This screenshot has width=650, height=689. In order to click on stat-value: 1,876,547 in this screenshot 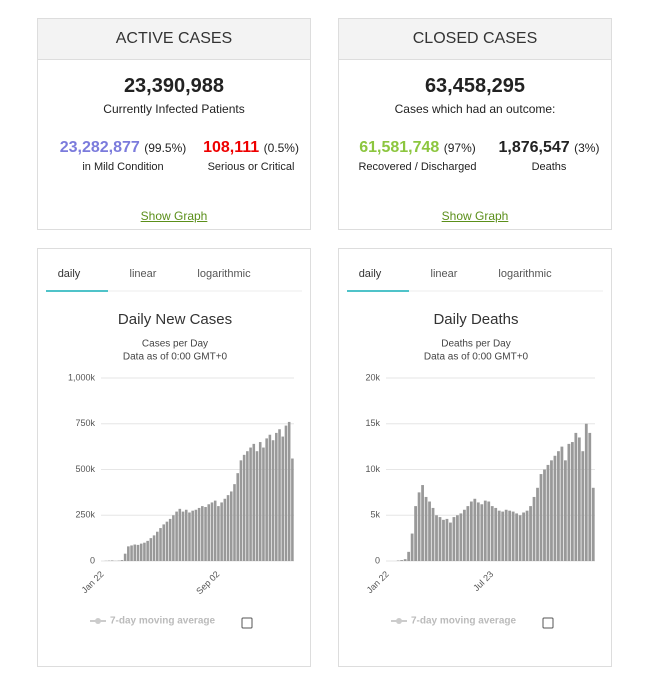, I will do `click(534, 147)`.